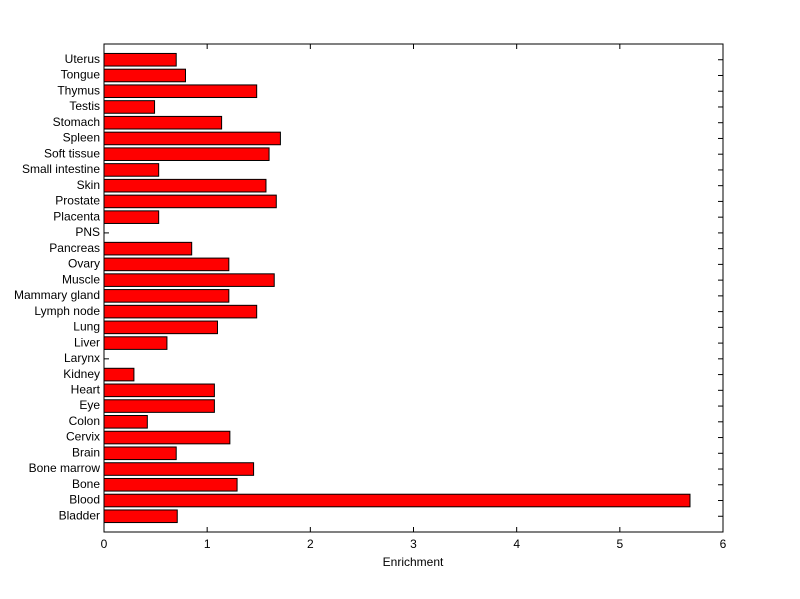  Describe the element at coordinates (87, 232) in the screenshot. I see `y-tick-label: PNS` at that location.